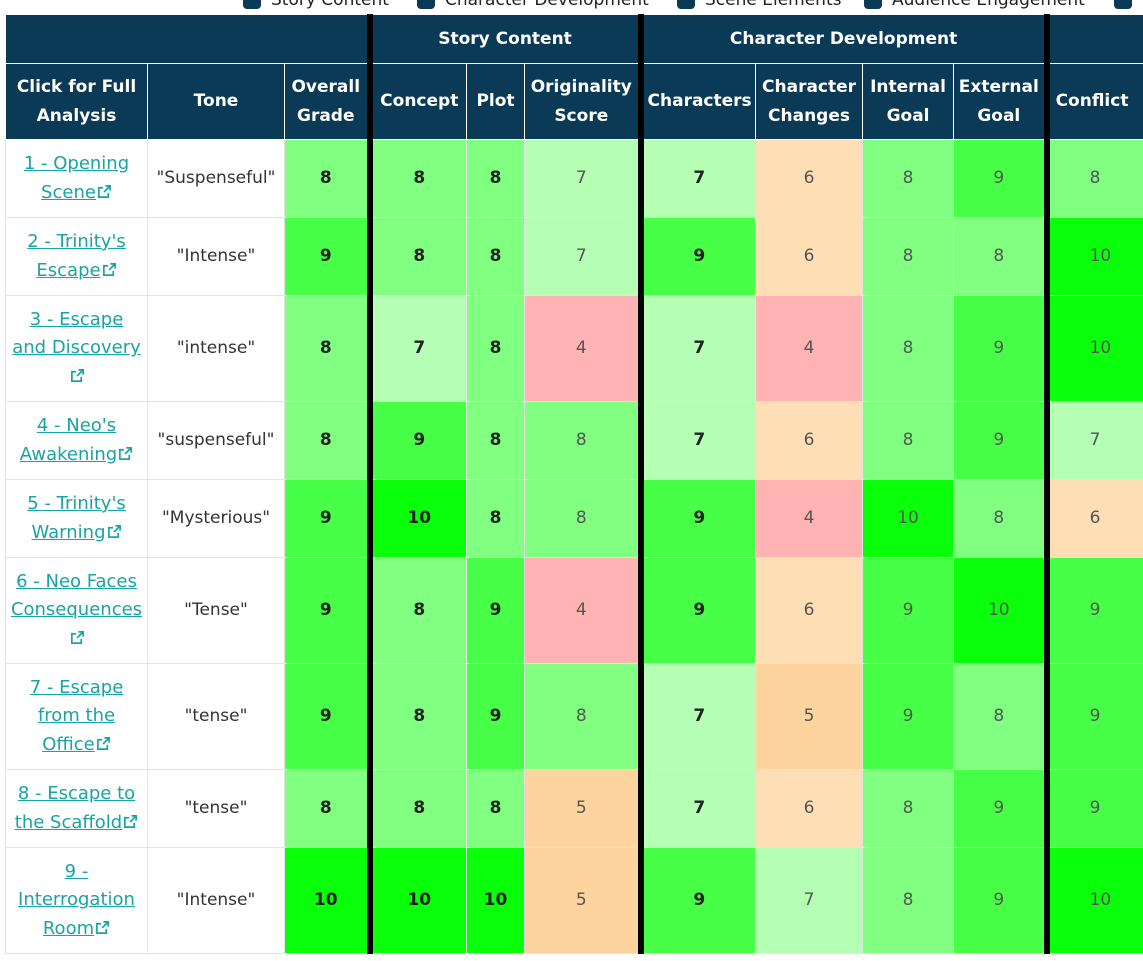 This screenshot has height=961, width=1143. I want to click on scene-cell: 4 - Neo's Awakening, so click(76, 440).